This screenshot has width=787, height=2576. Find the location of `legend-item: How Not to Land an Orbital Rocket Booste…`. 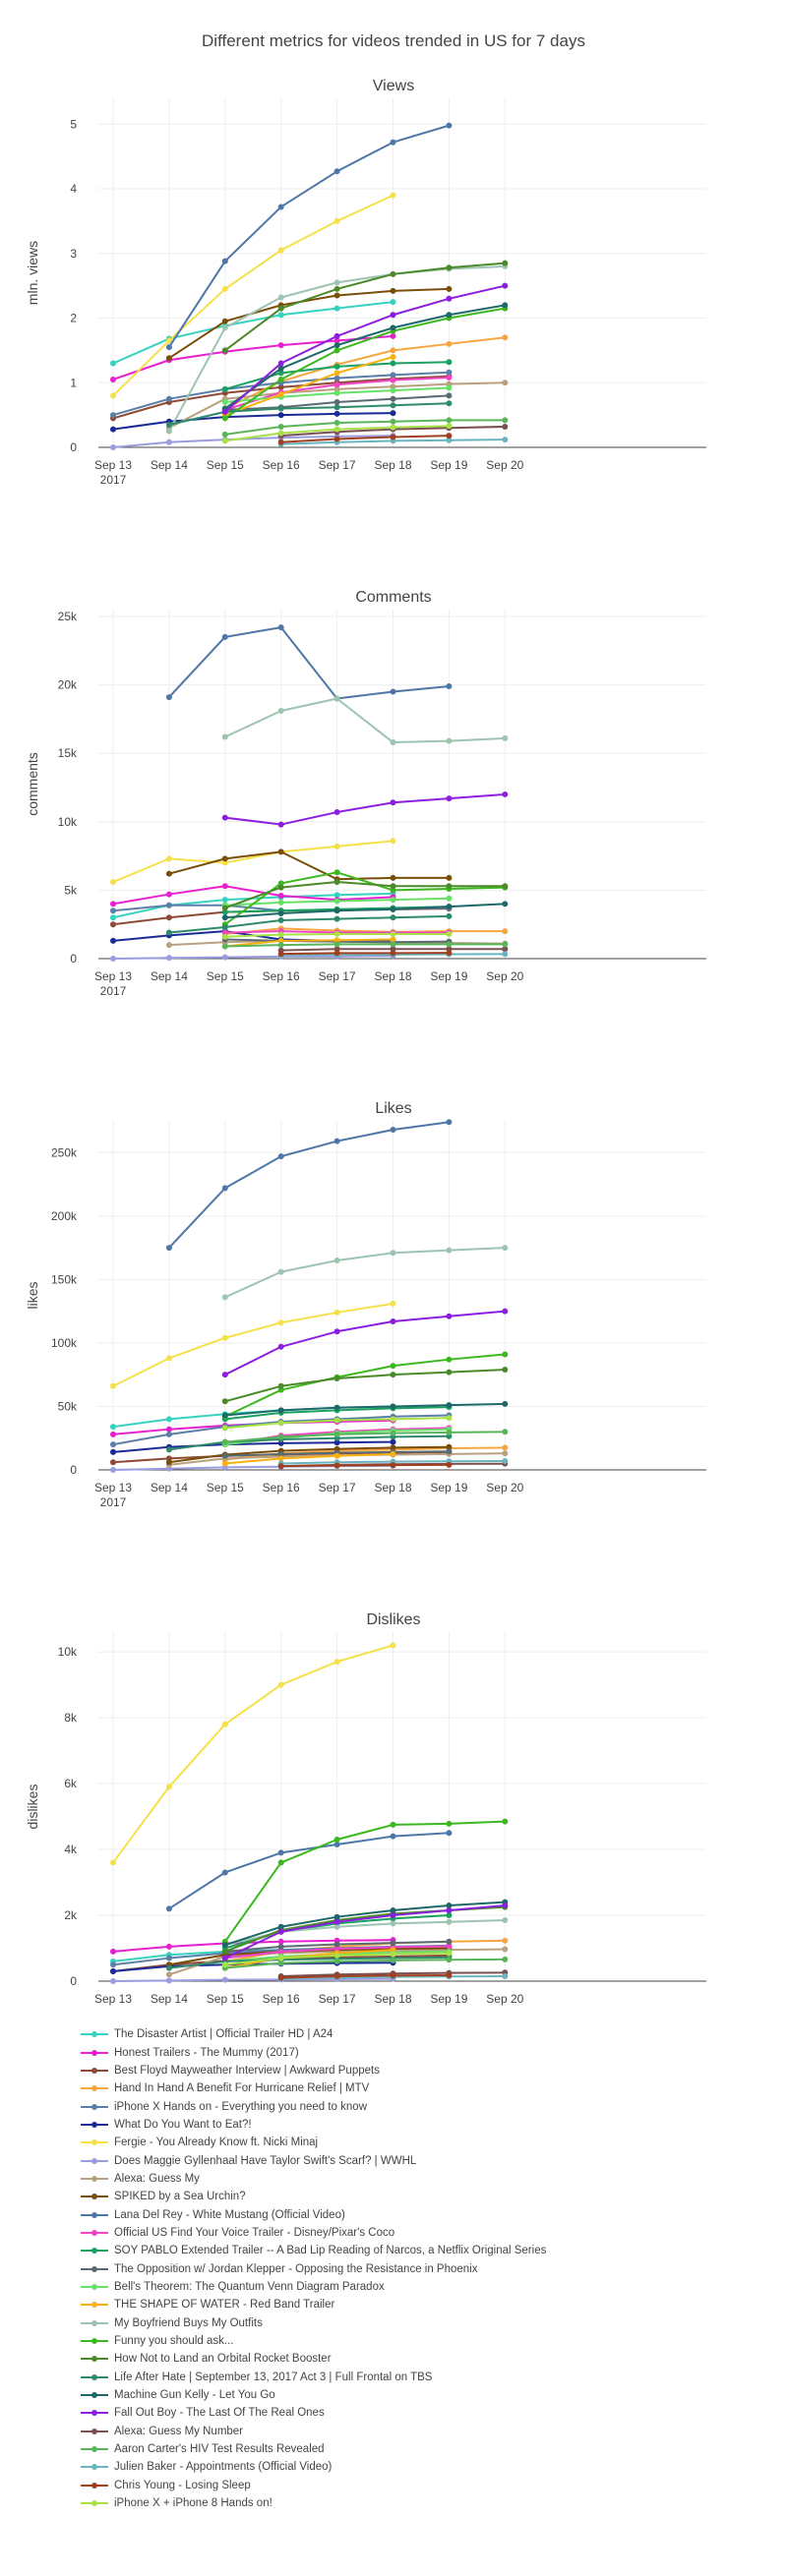

legend-item: How Not to Land an Orbital Rocket Booste… is located at coordinates (425, 2359).